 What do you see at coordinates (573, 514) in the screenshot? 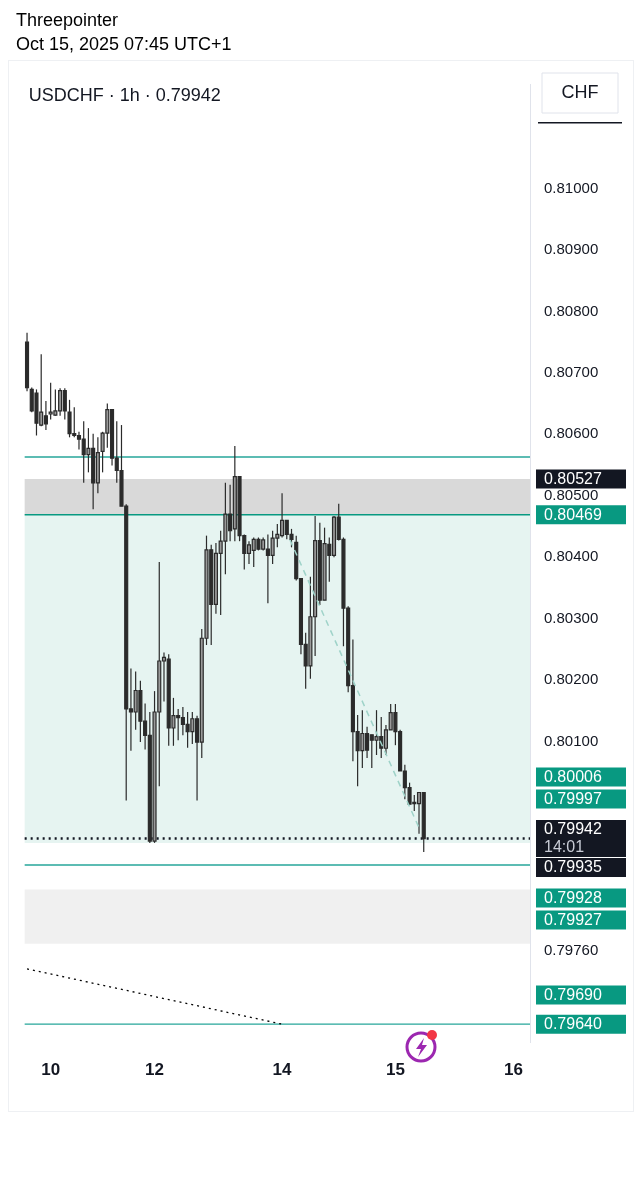
I see `ref-line-label: 0.80469` at bounding box center [573, 514].